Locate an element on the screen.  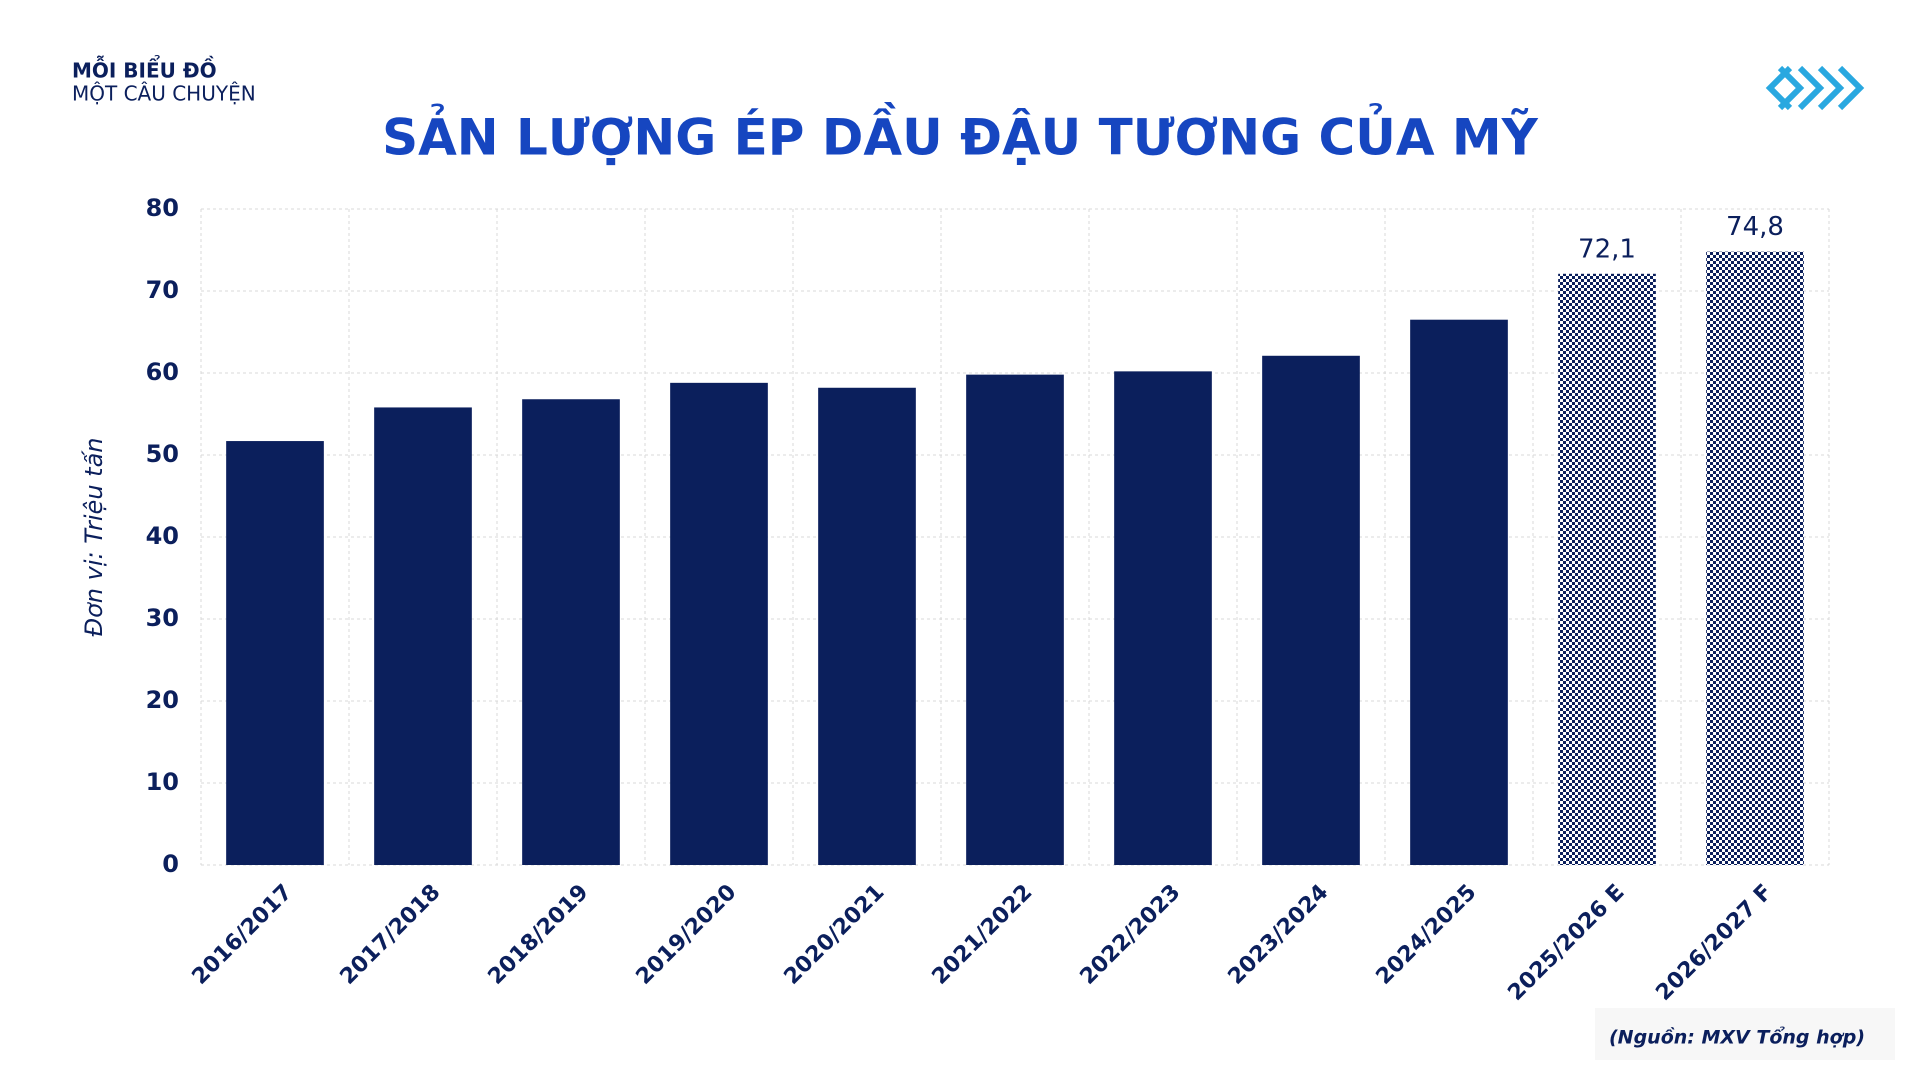
brand-line-1: MỖI BIỂU ĐỒ is located at coordinates (144, 69).